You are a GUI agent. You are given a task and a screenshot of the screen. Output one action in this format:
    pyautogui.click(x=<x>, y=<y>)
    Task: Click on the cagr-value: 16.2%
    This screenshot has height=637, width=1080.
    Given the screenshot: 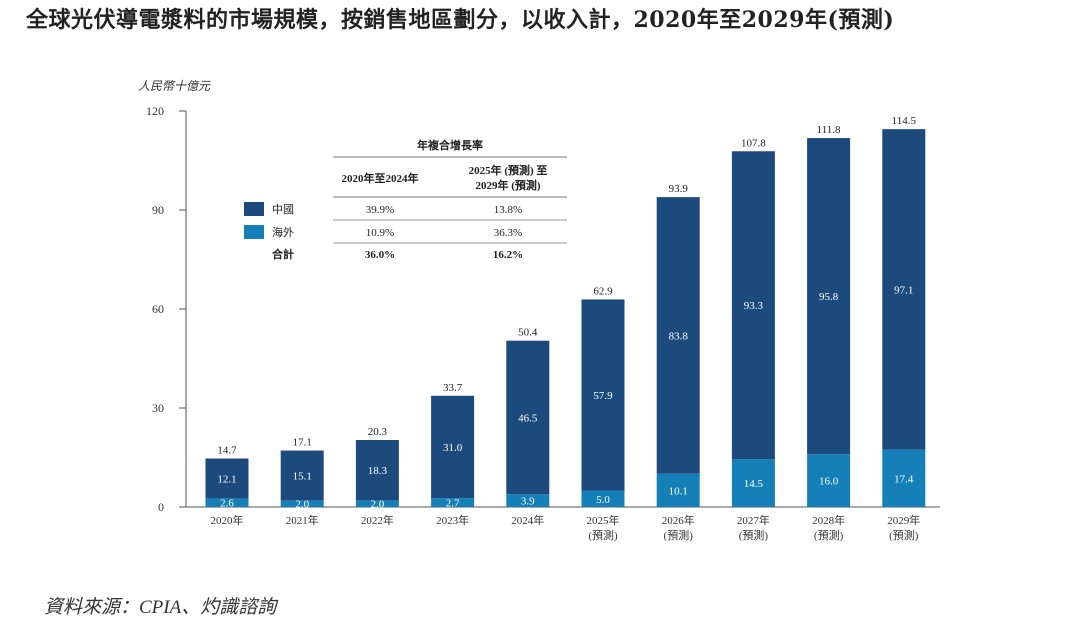 What is the action you would take?
    pyautogui.click(x=508, y=255)
    